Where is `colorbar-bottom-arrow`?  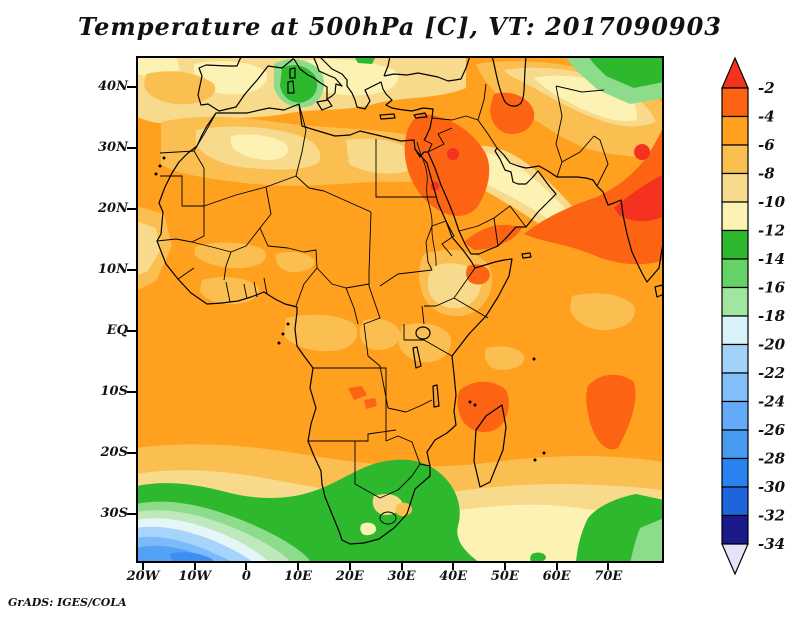
colorbar-bottom-arrow is located at coordinates (735, 559).